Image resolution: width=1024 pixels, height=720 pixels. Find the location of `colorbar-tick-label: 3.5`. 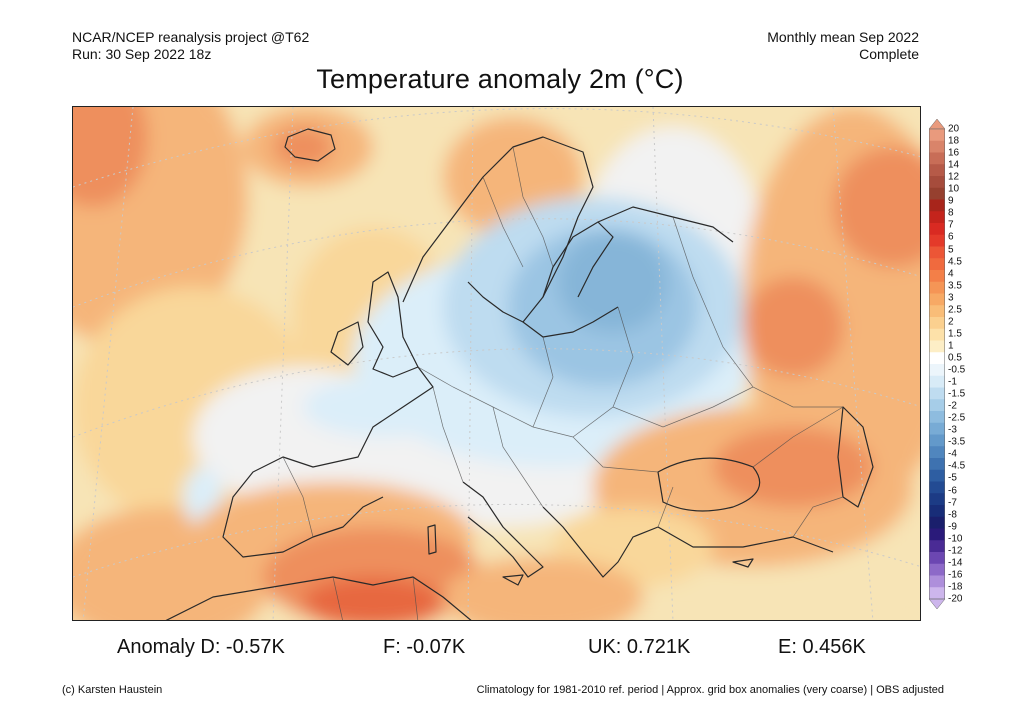

colorbar-tick-label: 3.5 is located at coordinates (955, 286).